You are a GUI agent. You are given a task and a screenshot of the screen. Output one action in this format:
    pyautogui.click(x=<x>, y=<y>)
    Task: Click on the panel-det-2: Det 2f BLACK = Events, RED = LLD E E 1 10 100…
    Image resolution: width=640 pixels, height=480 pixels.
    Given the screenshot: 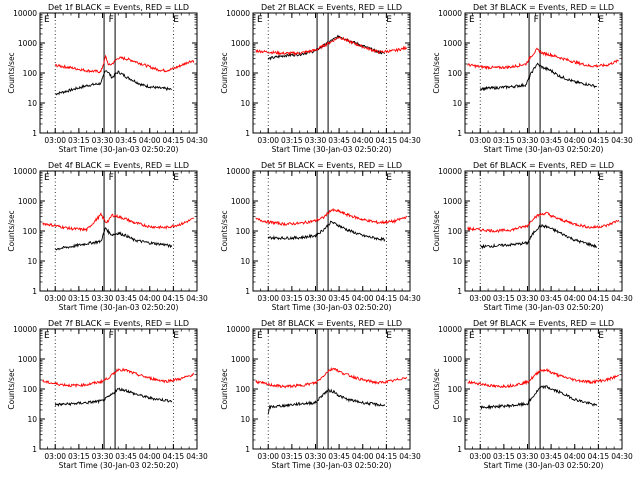 What is the action you would take?
    pyautogui.click(x=320, y=78)
    